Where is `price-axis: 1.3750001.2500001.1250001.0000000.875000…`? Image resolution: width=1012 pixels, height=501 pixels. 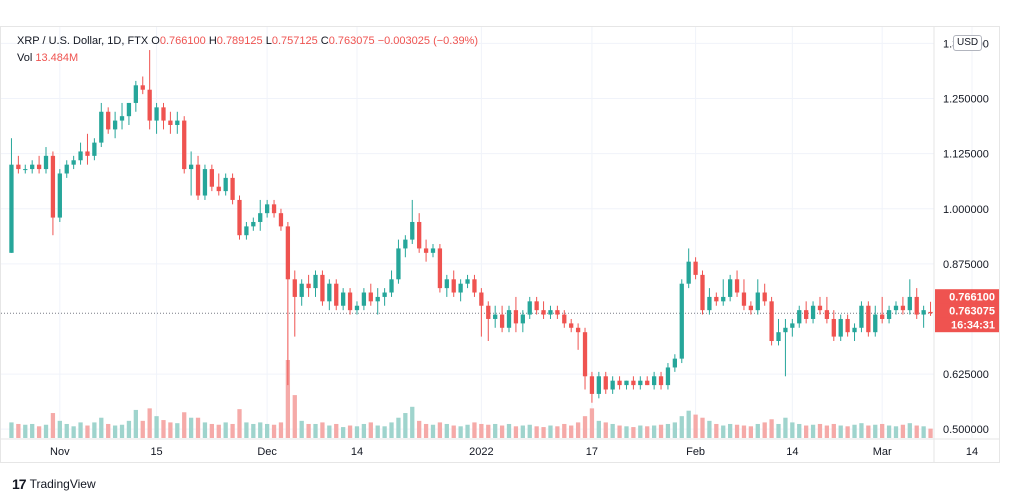 price-axis: 1.3750001.2500001.1250001.0000000.875000… is located at coordinates (966, 237).